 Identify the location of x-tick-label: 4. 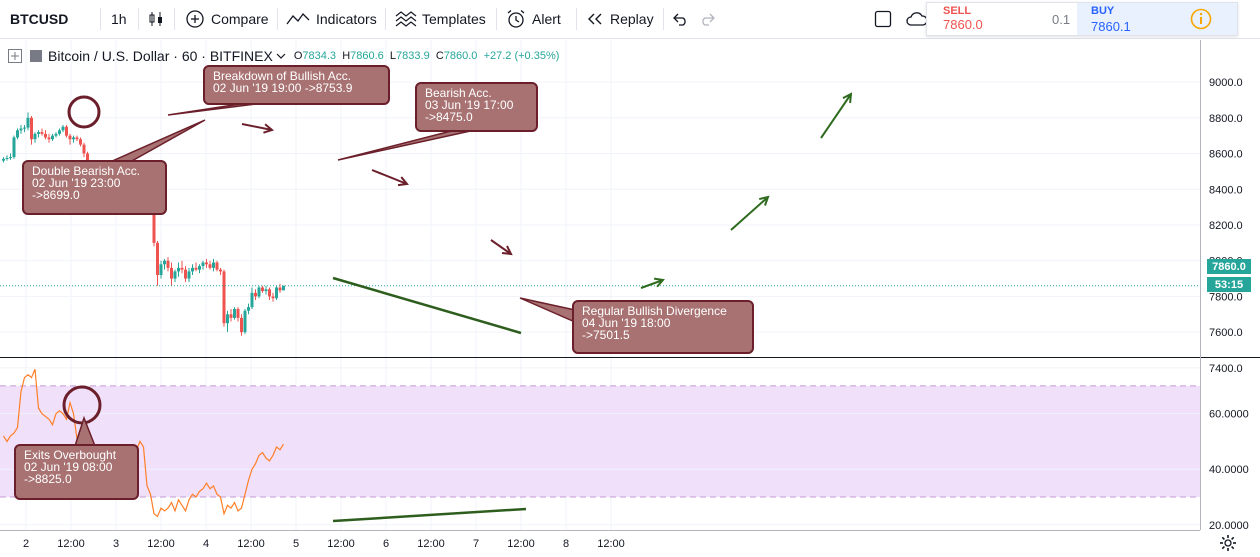
(206, 544).